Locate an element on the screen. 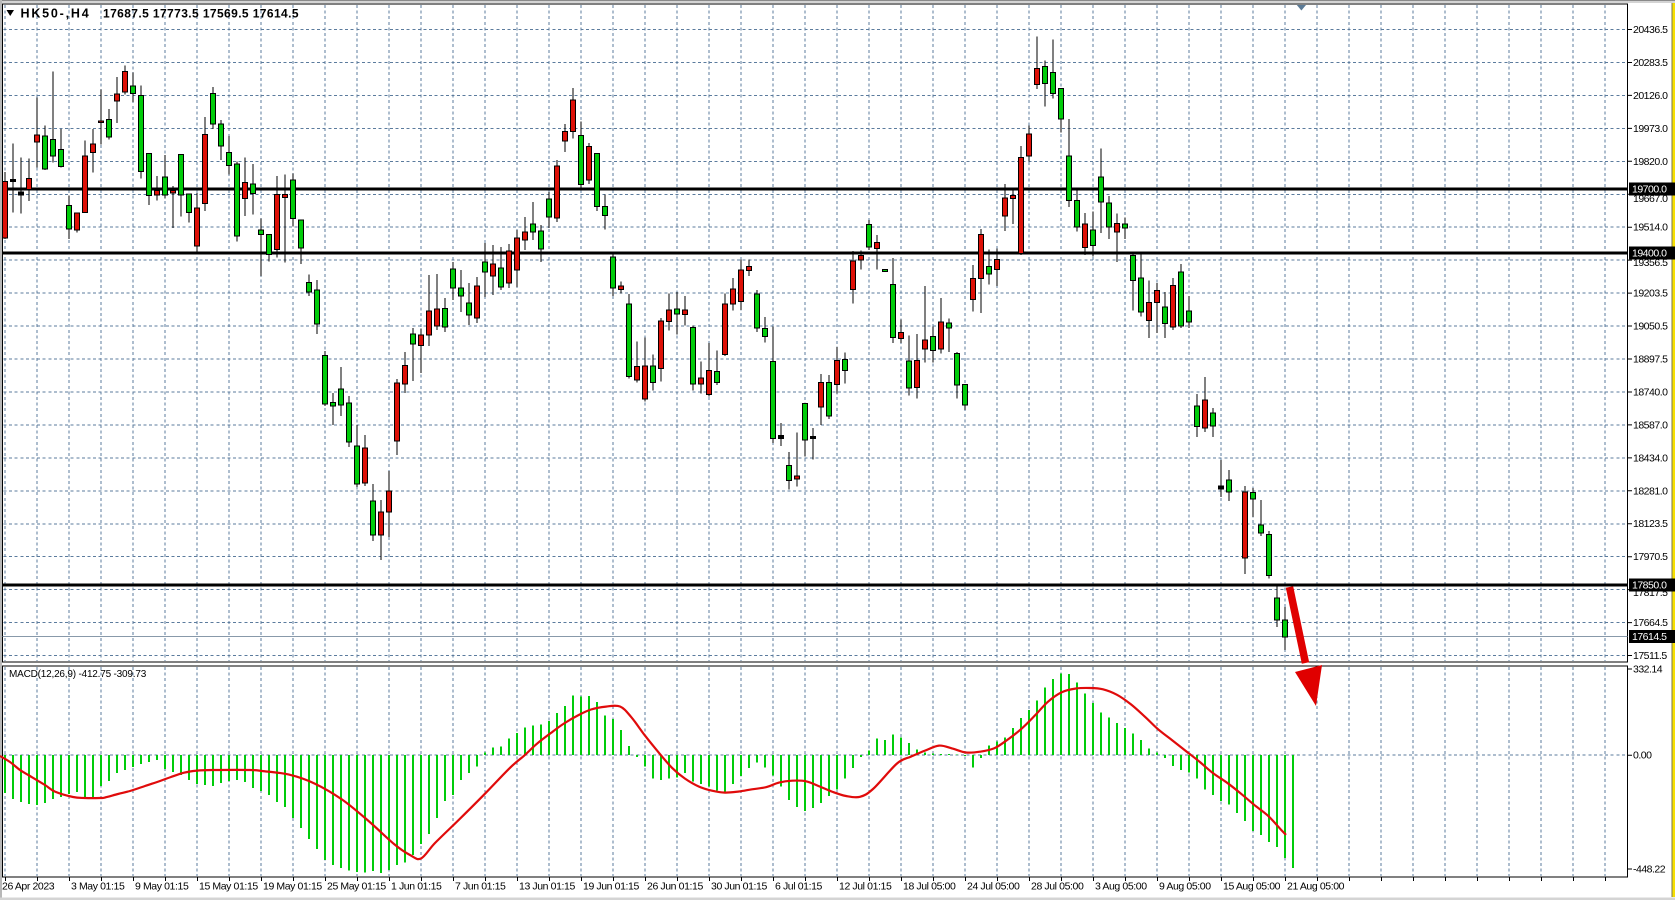  svg-text: 20283.5 is located at coordinates (1650, 63).